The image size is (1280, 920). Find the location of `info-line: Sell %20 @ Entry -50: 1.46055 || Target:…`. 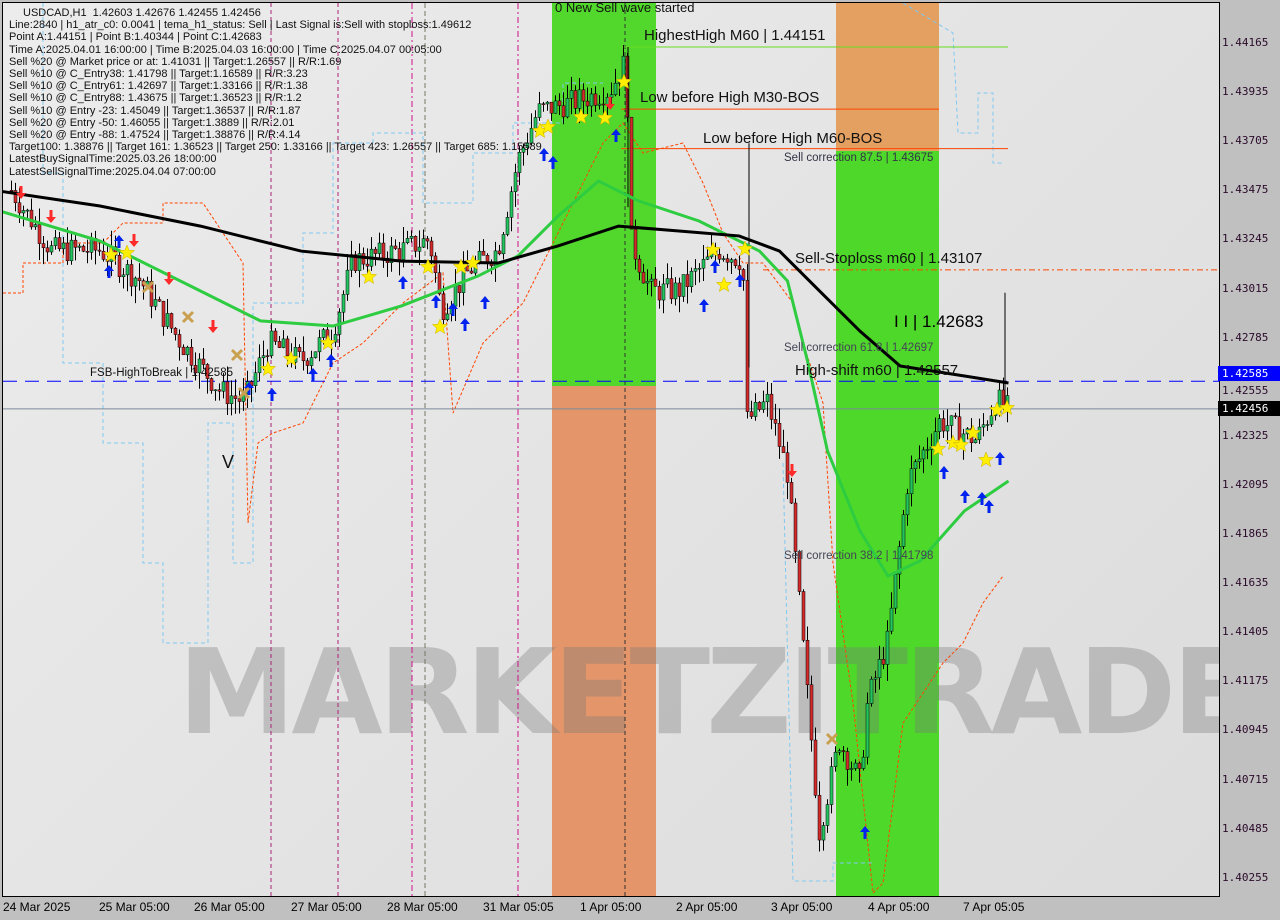

info-line: Sell %20 @ Entry -50: 1.46055 || Target:… is located at coordinates (152, 122).